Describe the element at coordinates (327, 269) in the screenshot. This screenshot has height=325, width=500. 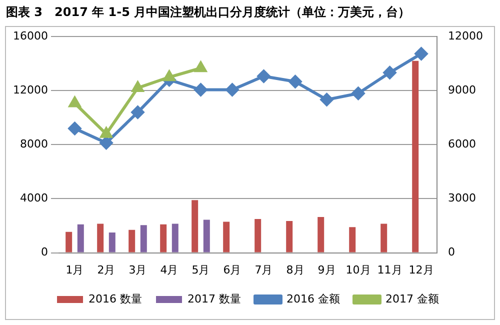
I see `x-tick-label: 9月` at that location.